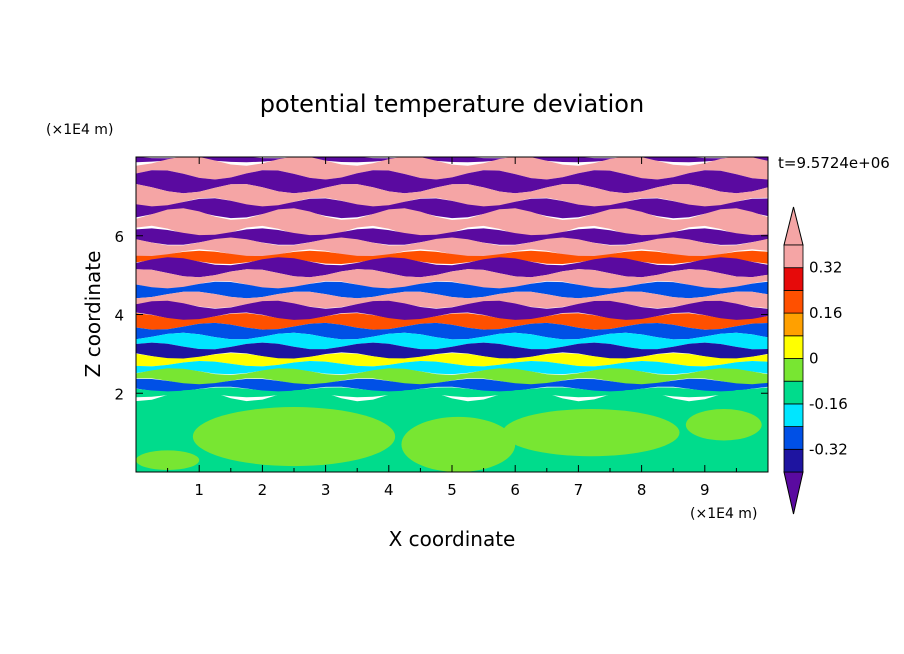 This screenshot has width=904, height=654. I want to click on colorbar-tick-label: -0.32, so click(828, 449).